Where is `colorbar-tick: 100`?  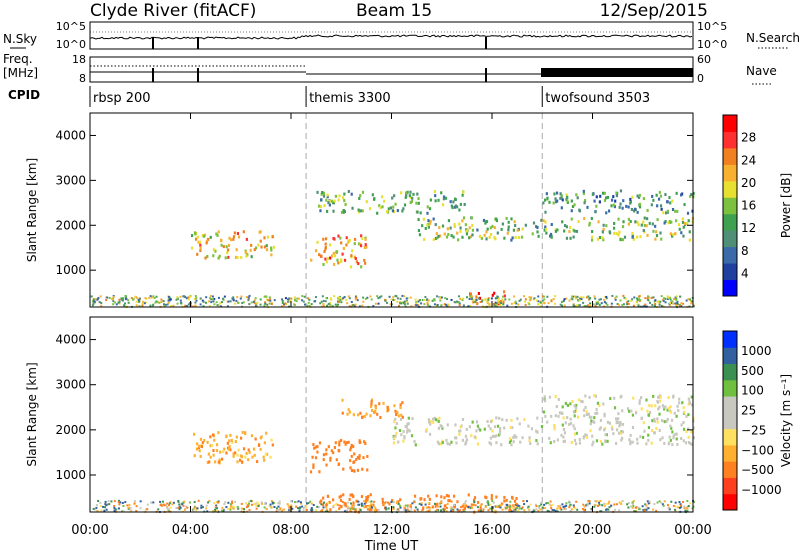
colorbar-tick: 100 is located at coordinates (752, 391).